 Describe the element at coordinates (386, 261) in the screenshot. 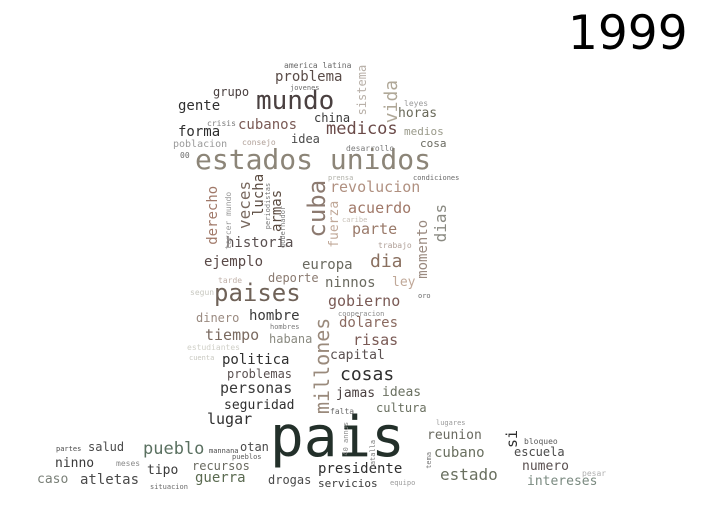

I see `cloud-word: dia` at that location.